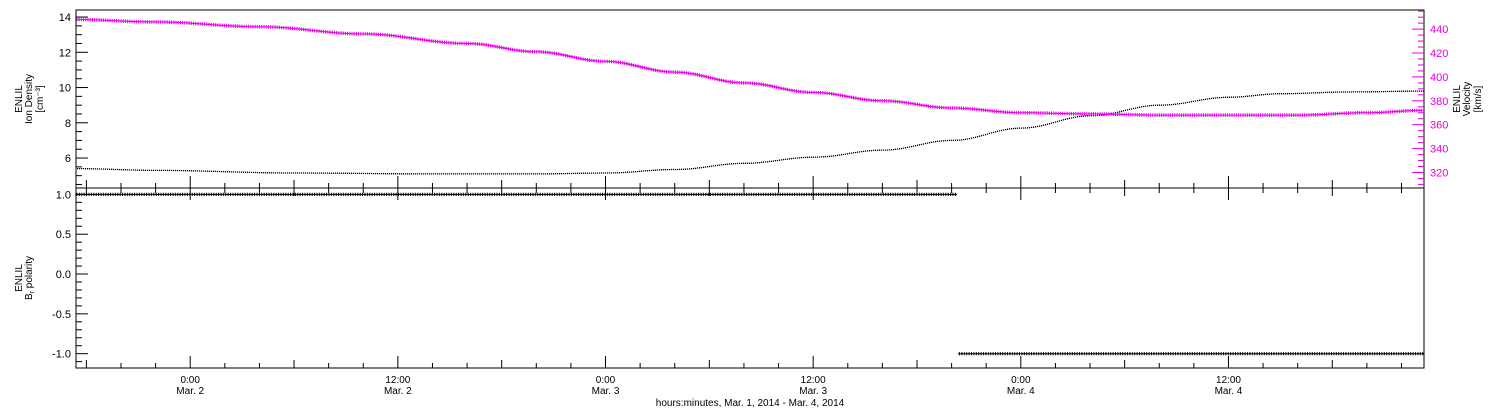 The height and width of the screenshot is (410, 1500). Describe the element at coordinates (61, 355) in the screenshot. I see `polarity-tick-label: -1.0` at that location.